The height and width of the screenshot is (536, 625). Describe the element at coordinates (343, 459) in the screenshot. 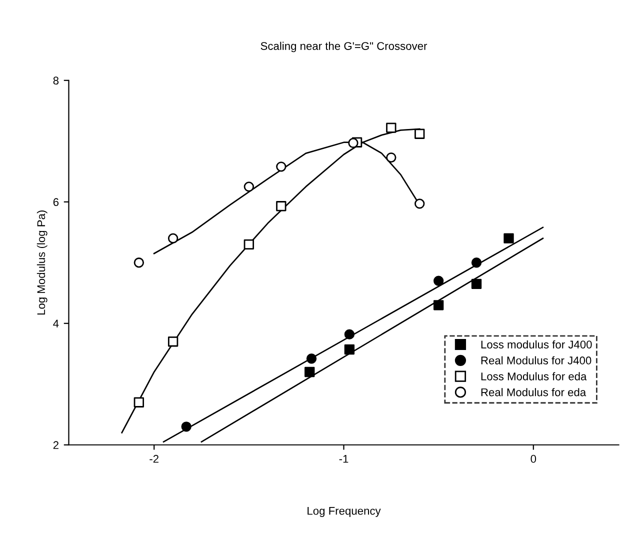

I see `x-tick-label: -1` at that location.